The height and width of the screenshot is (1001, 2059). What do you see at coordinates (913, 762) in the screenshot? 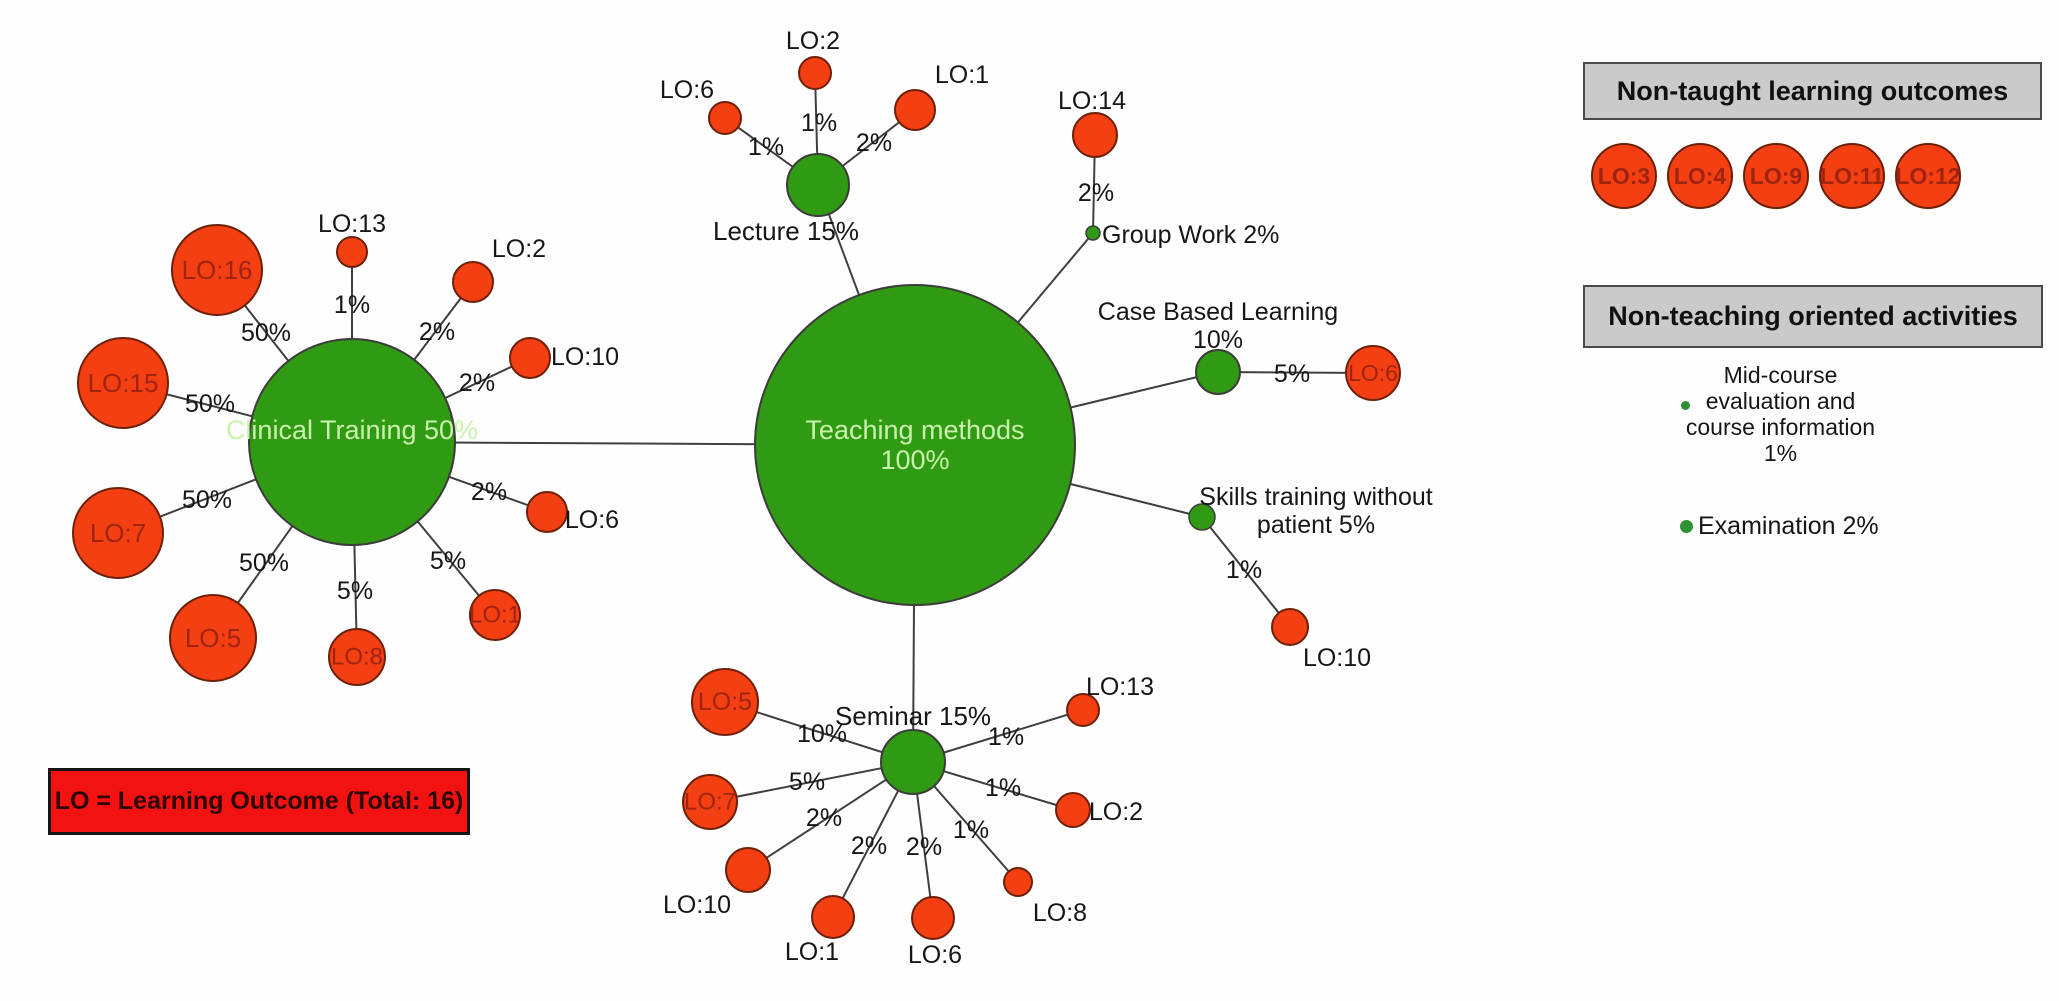
I see `node-seminar` at bounding box center [913, 762].